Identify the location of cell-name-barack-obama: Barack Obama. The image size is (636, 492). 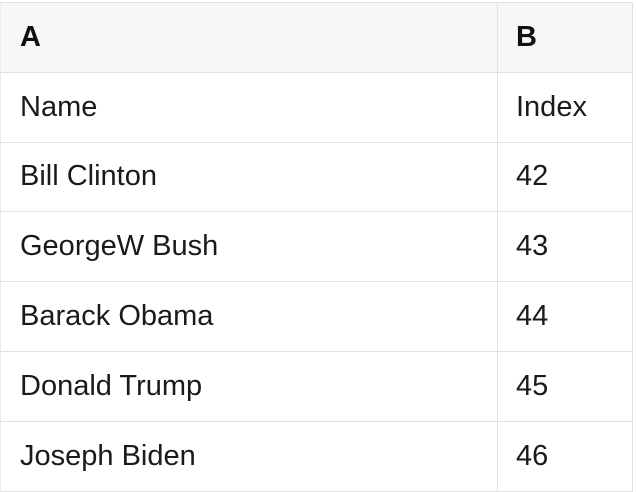
(249, 316).